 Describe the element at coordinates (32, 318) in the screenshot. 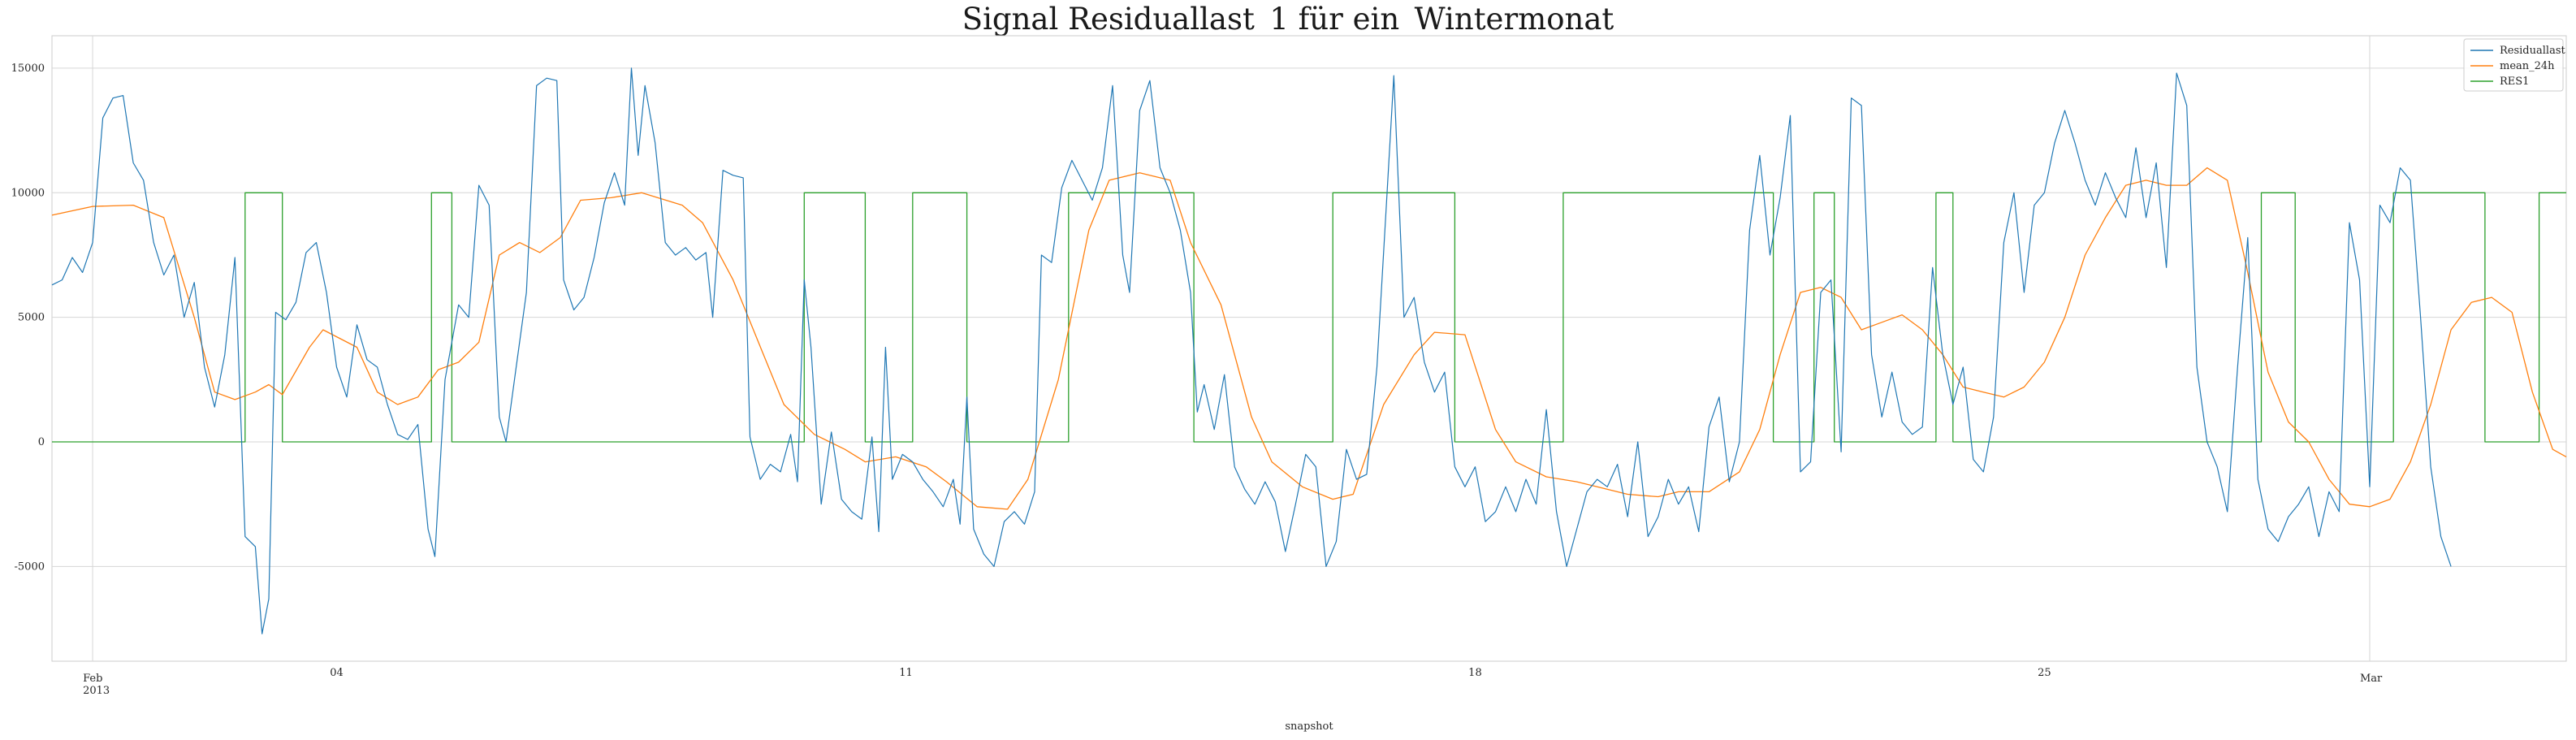

I see `y-tick-label: 5000` at that location.